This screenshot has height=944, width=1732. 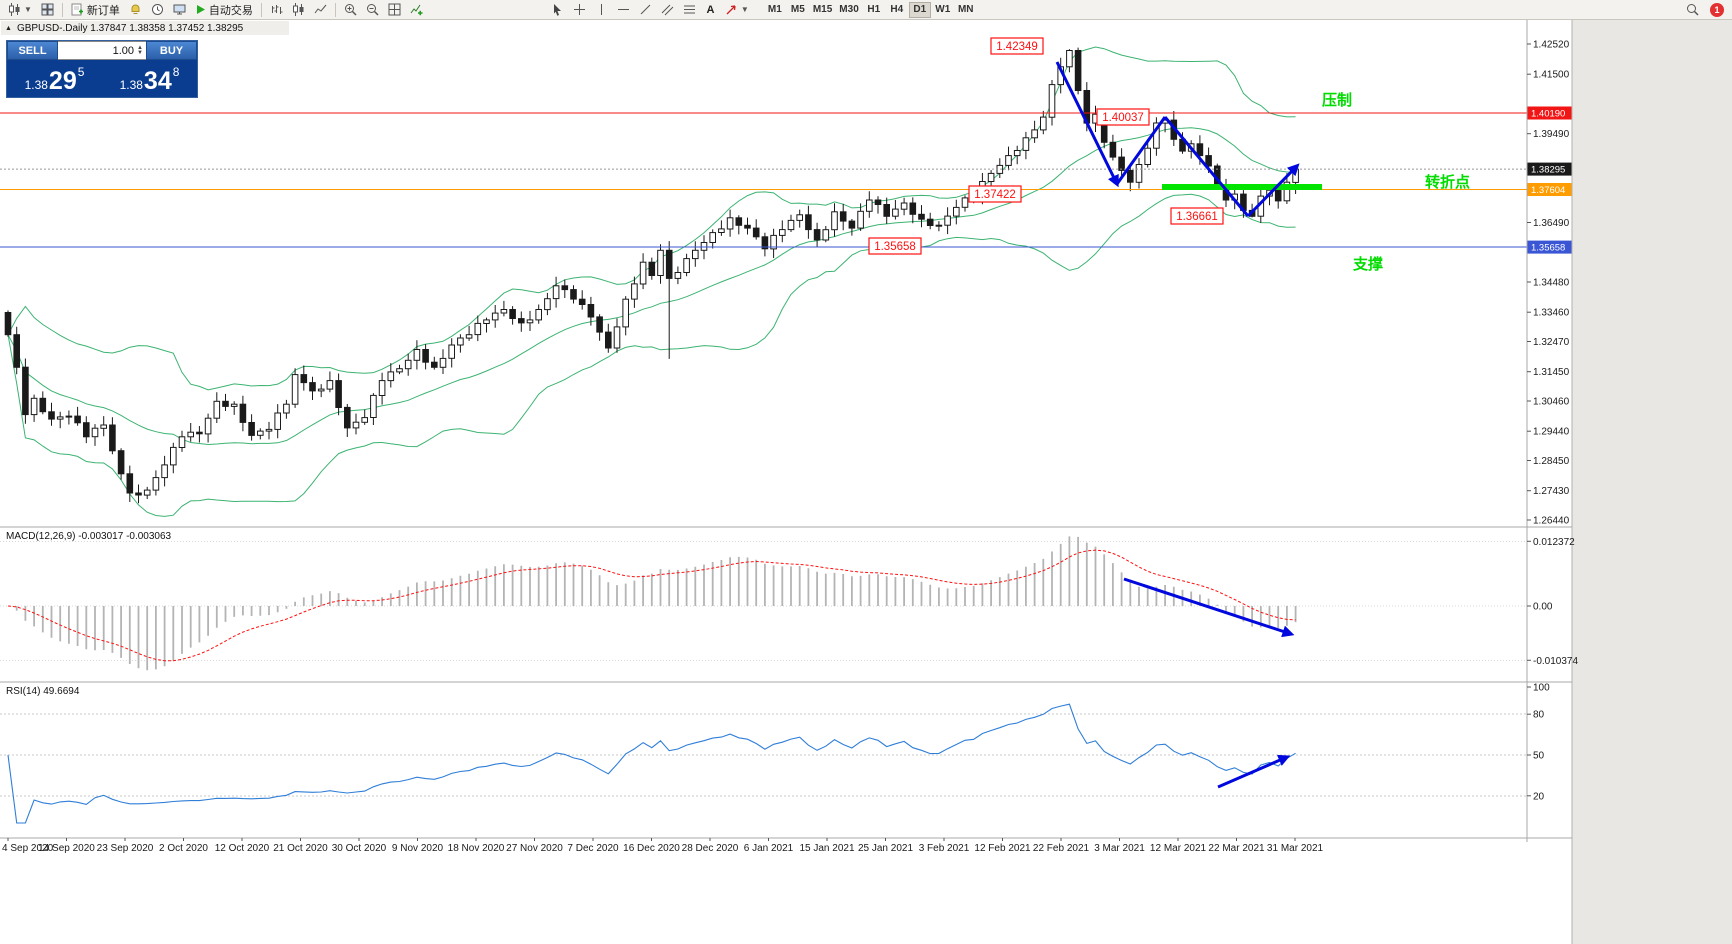 I want to click on tf-button-H1: H1, so click(x=874, y=10).